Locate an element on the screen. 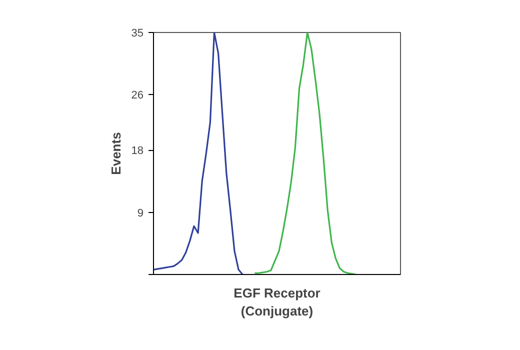 This screenshot has height=350, width=520. y-tick-label: 26 is located at coordinates (137, 96).